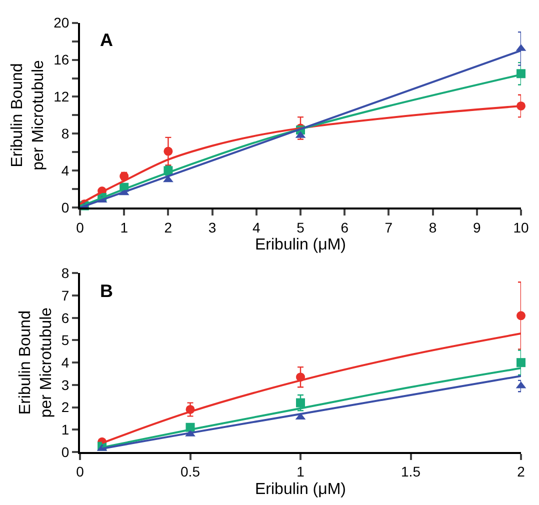  Describe the element at coordinates (65, 295) in the screenshot. I see `y-tick-label: 7` at that location.